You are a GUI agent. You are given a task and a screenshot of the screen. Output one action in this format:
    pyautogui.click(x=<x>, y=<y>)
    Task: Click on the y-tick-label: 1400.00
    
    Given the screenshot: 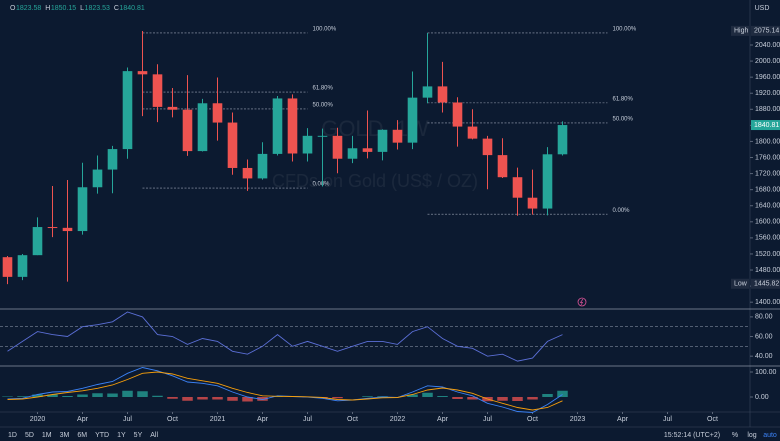 What is the action you would take?
    pyautogui.click(x=767, y=302)
    